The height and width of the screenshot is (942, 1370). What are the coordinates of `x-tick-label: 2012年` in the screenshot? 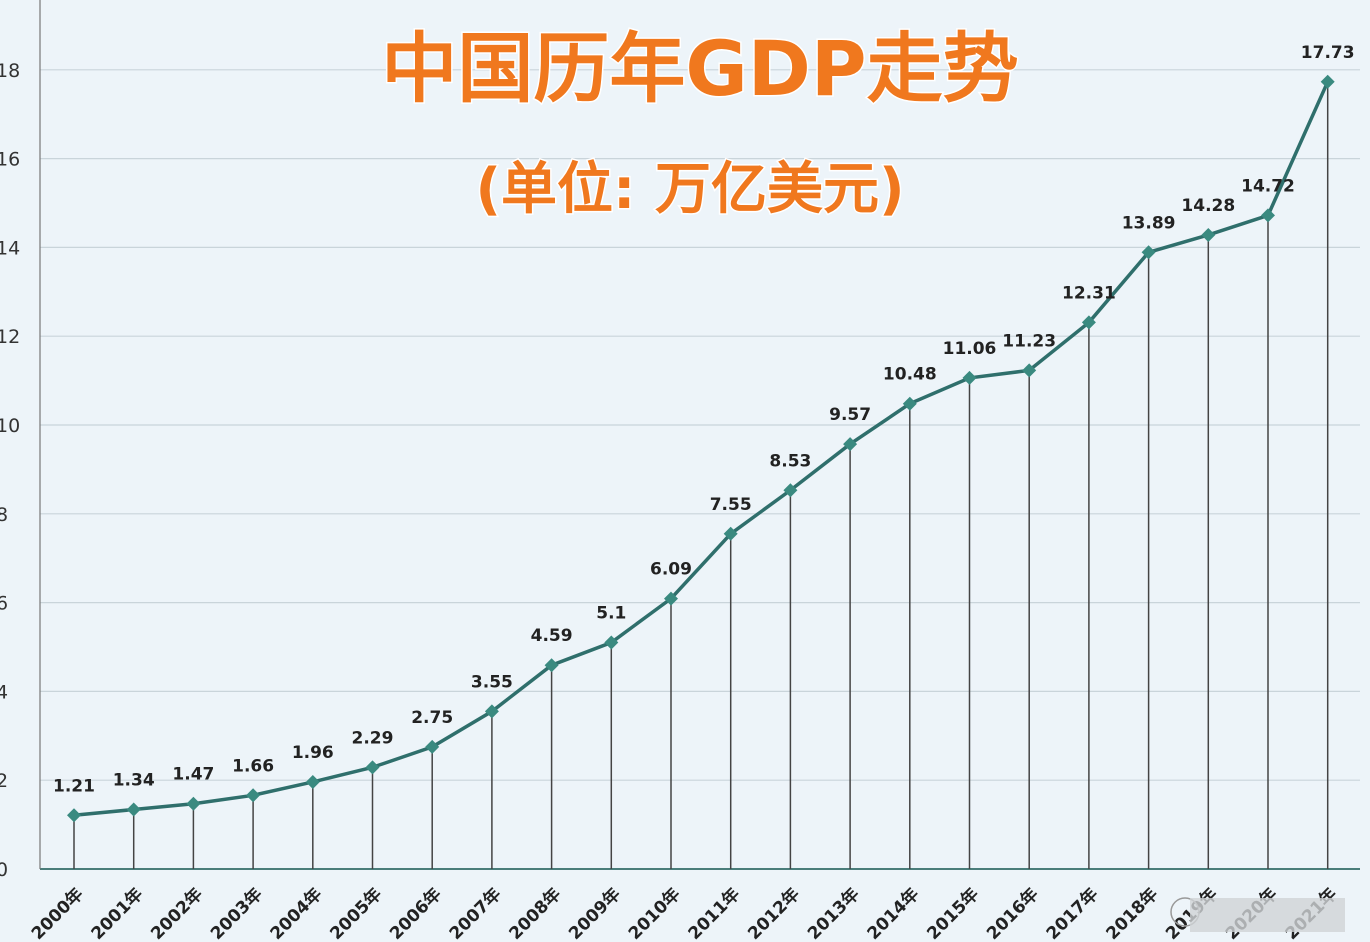 It's located at (774, 913).